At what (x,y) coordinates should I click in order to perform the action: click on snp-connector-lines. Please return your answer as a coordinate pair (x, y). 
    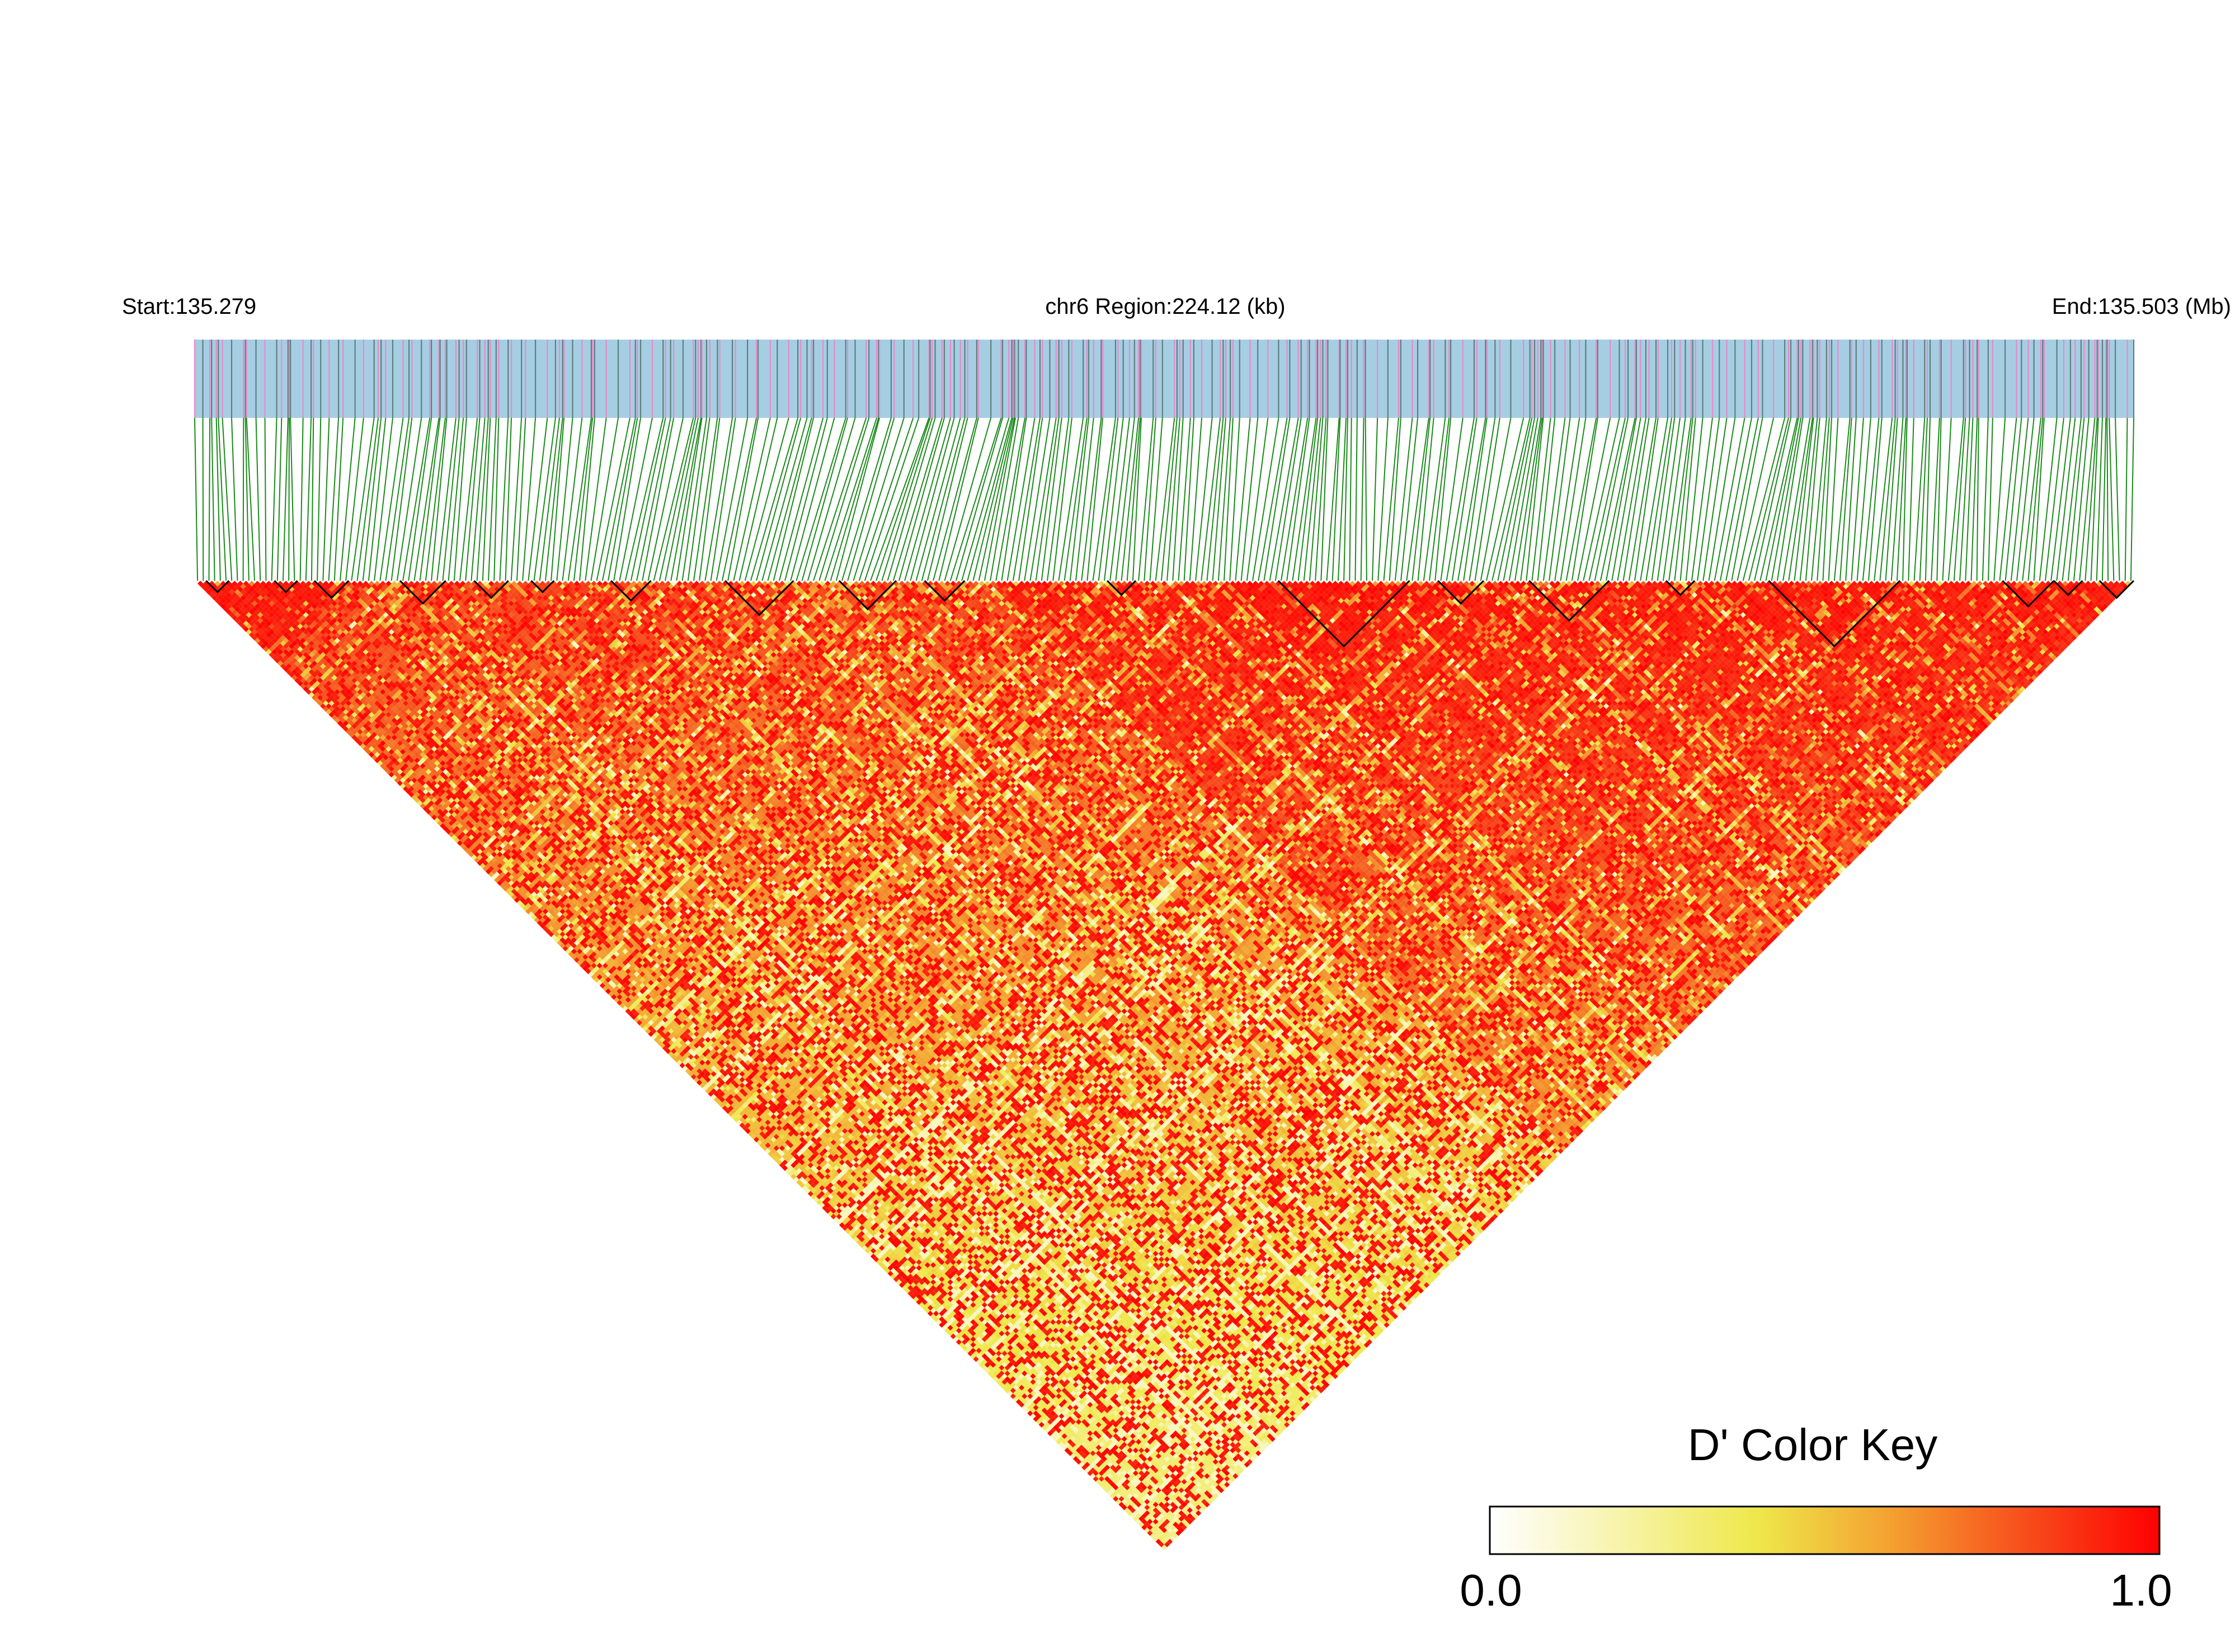
    Looking at the image, I should click on (1164, 500).